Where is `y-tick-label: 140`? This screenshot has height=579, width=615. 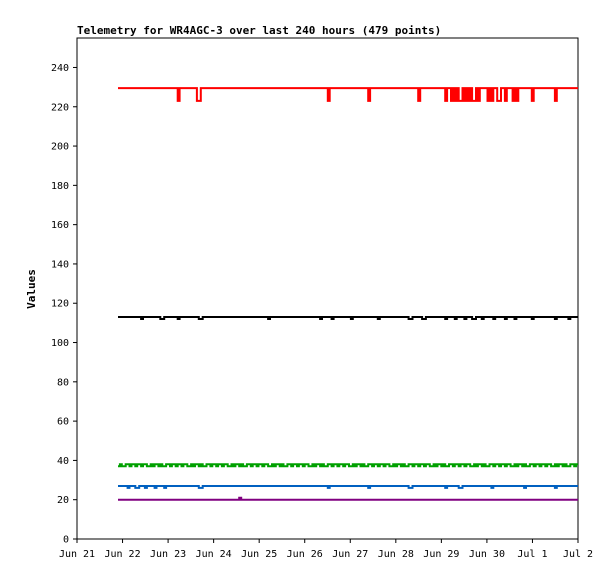 y-tick-label: 140 is located at coordinates (60, 264).